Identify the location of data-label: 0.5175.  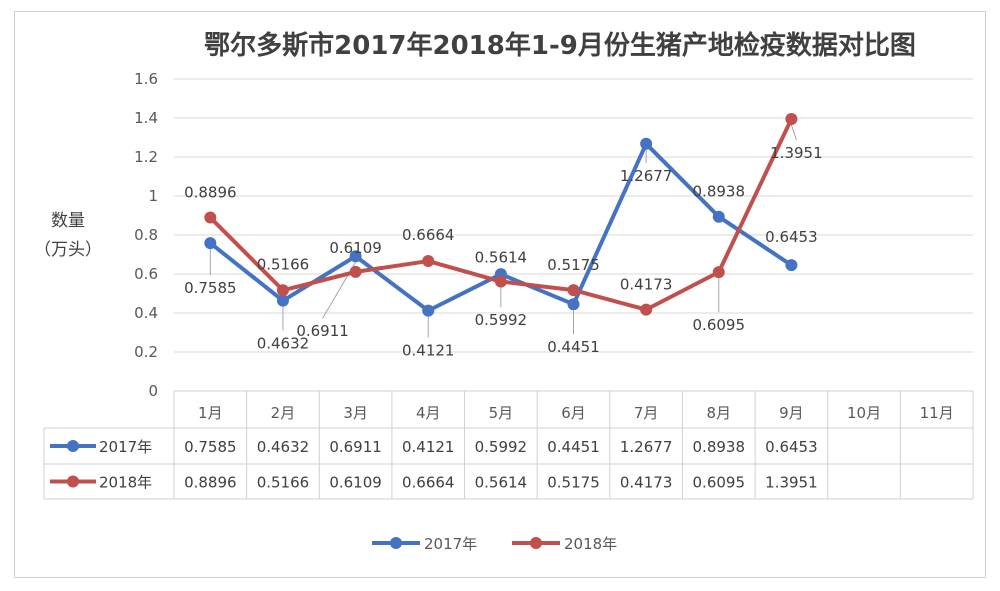
(573, 265).